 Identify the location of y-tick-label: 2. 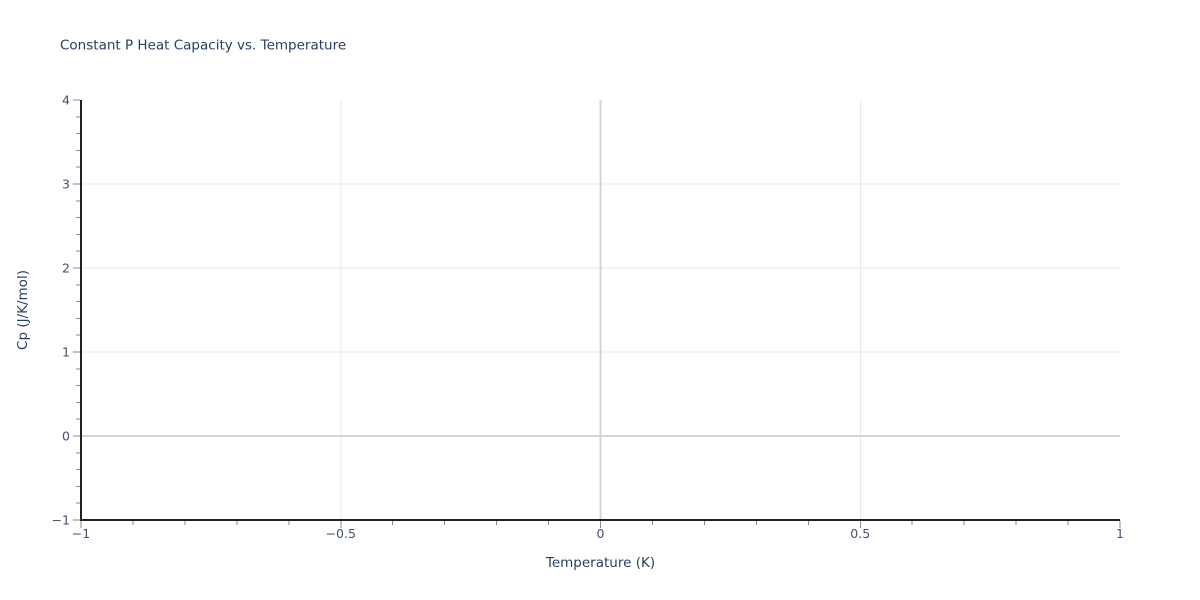
(66, 268).